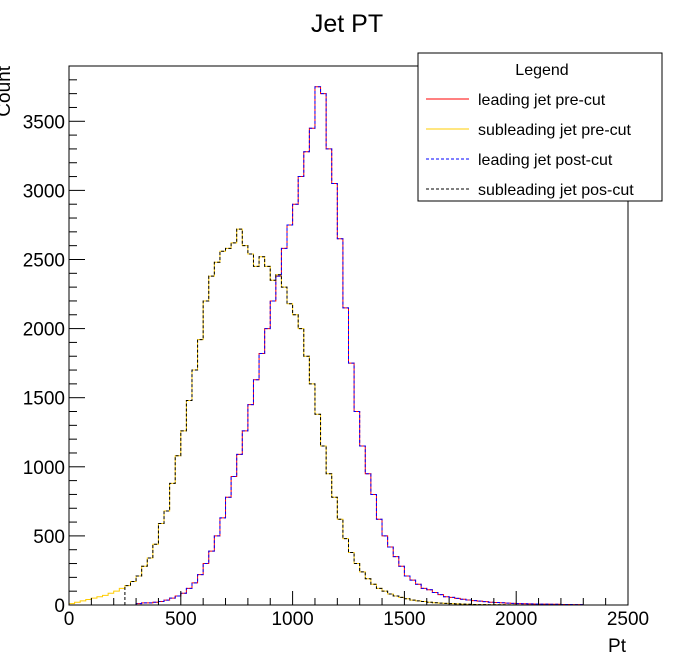 This screenshot has height=672, width=696. What do you see at coordinates (44, 191) in the screenshot?
I see `y-tick-label: 3000` at bounding box center [44, 191].